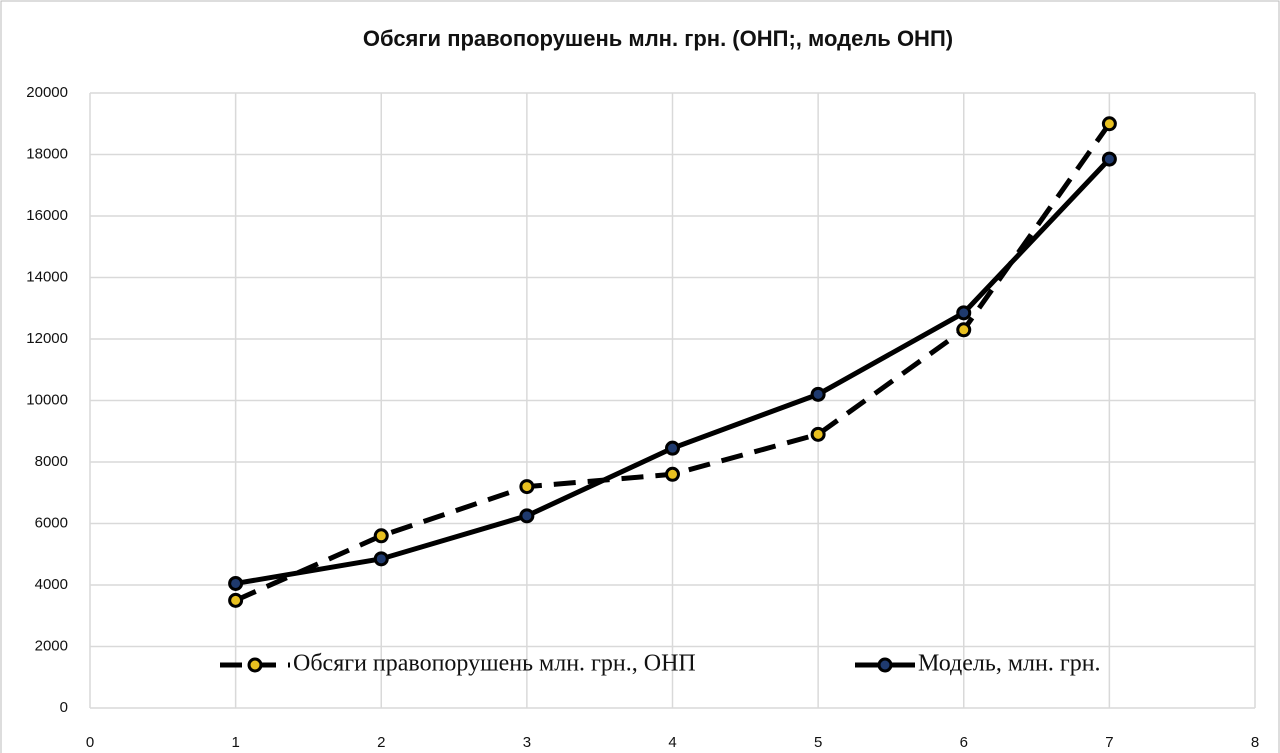 Image resolution: width=1280 pixels, height=753 pixels. What do you see at coordinates (51, 645) in the screenshot?
I see `y-tick-label: 2000` at bounding box center [51, 645].